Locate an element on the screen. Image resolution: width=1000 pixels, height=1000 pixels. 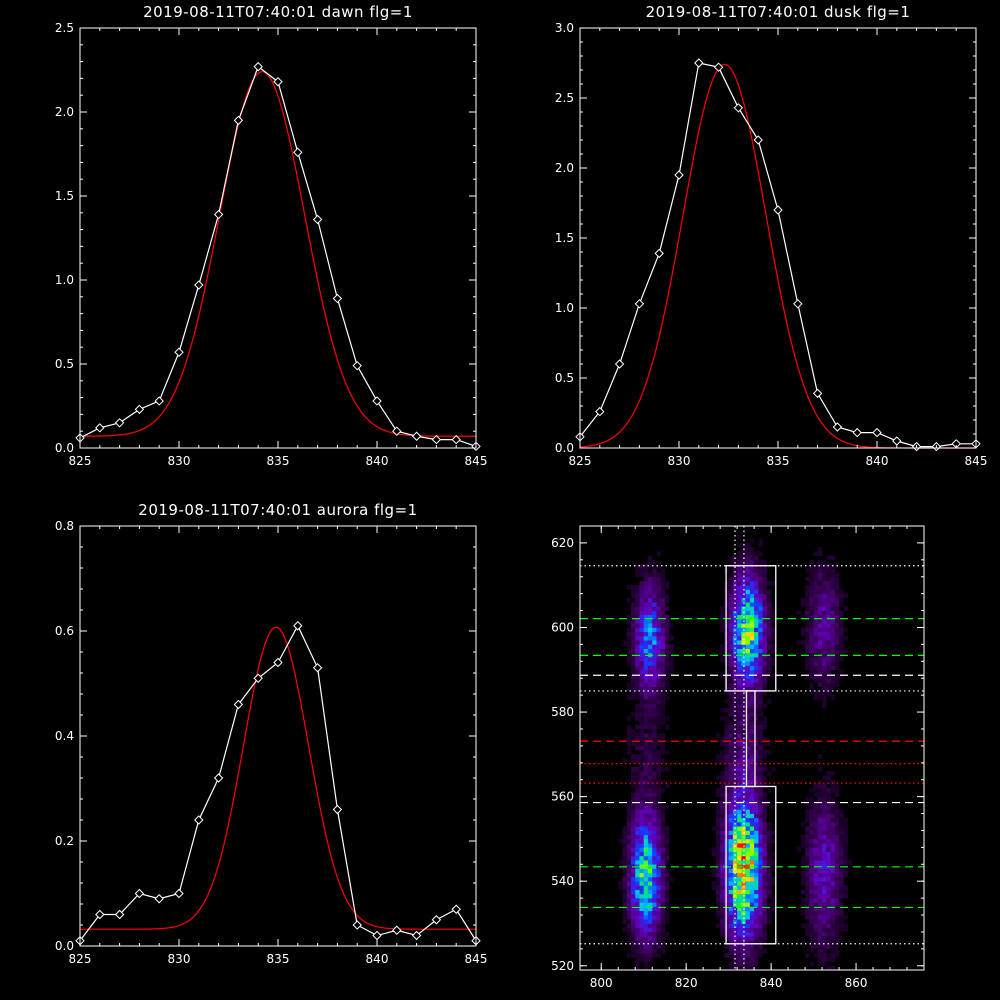
chart-title: 2019-08-11T07:40:01 aurora flg=1 is located at coordinates (277, 510).